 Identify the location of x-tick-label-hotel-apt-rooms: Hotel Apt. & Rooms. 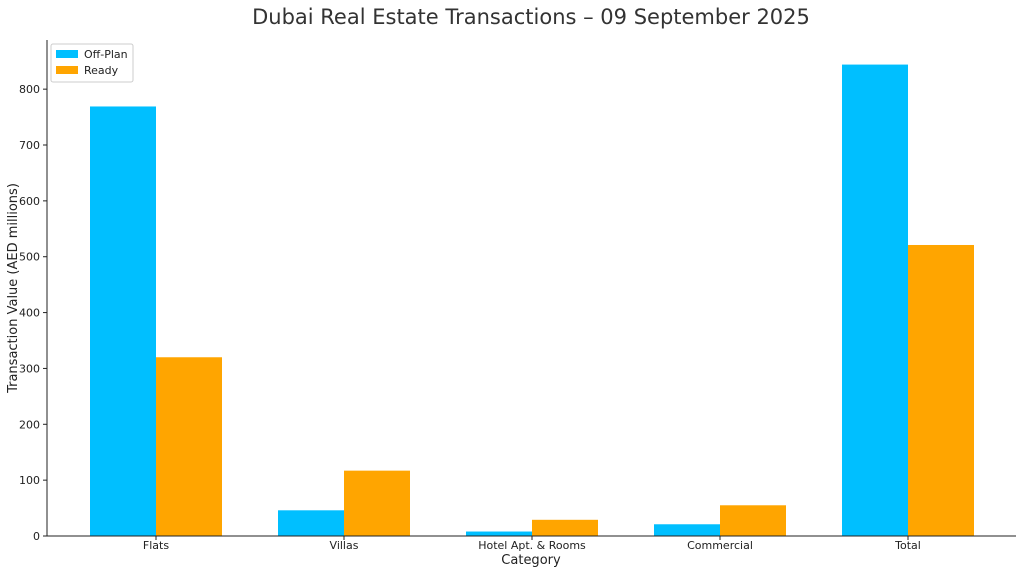
(532, 545).